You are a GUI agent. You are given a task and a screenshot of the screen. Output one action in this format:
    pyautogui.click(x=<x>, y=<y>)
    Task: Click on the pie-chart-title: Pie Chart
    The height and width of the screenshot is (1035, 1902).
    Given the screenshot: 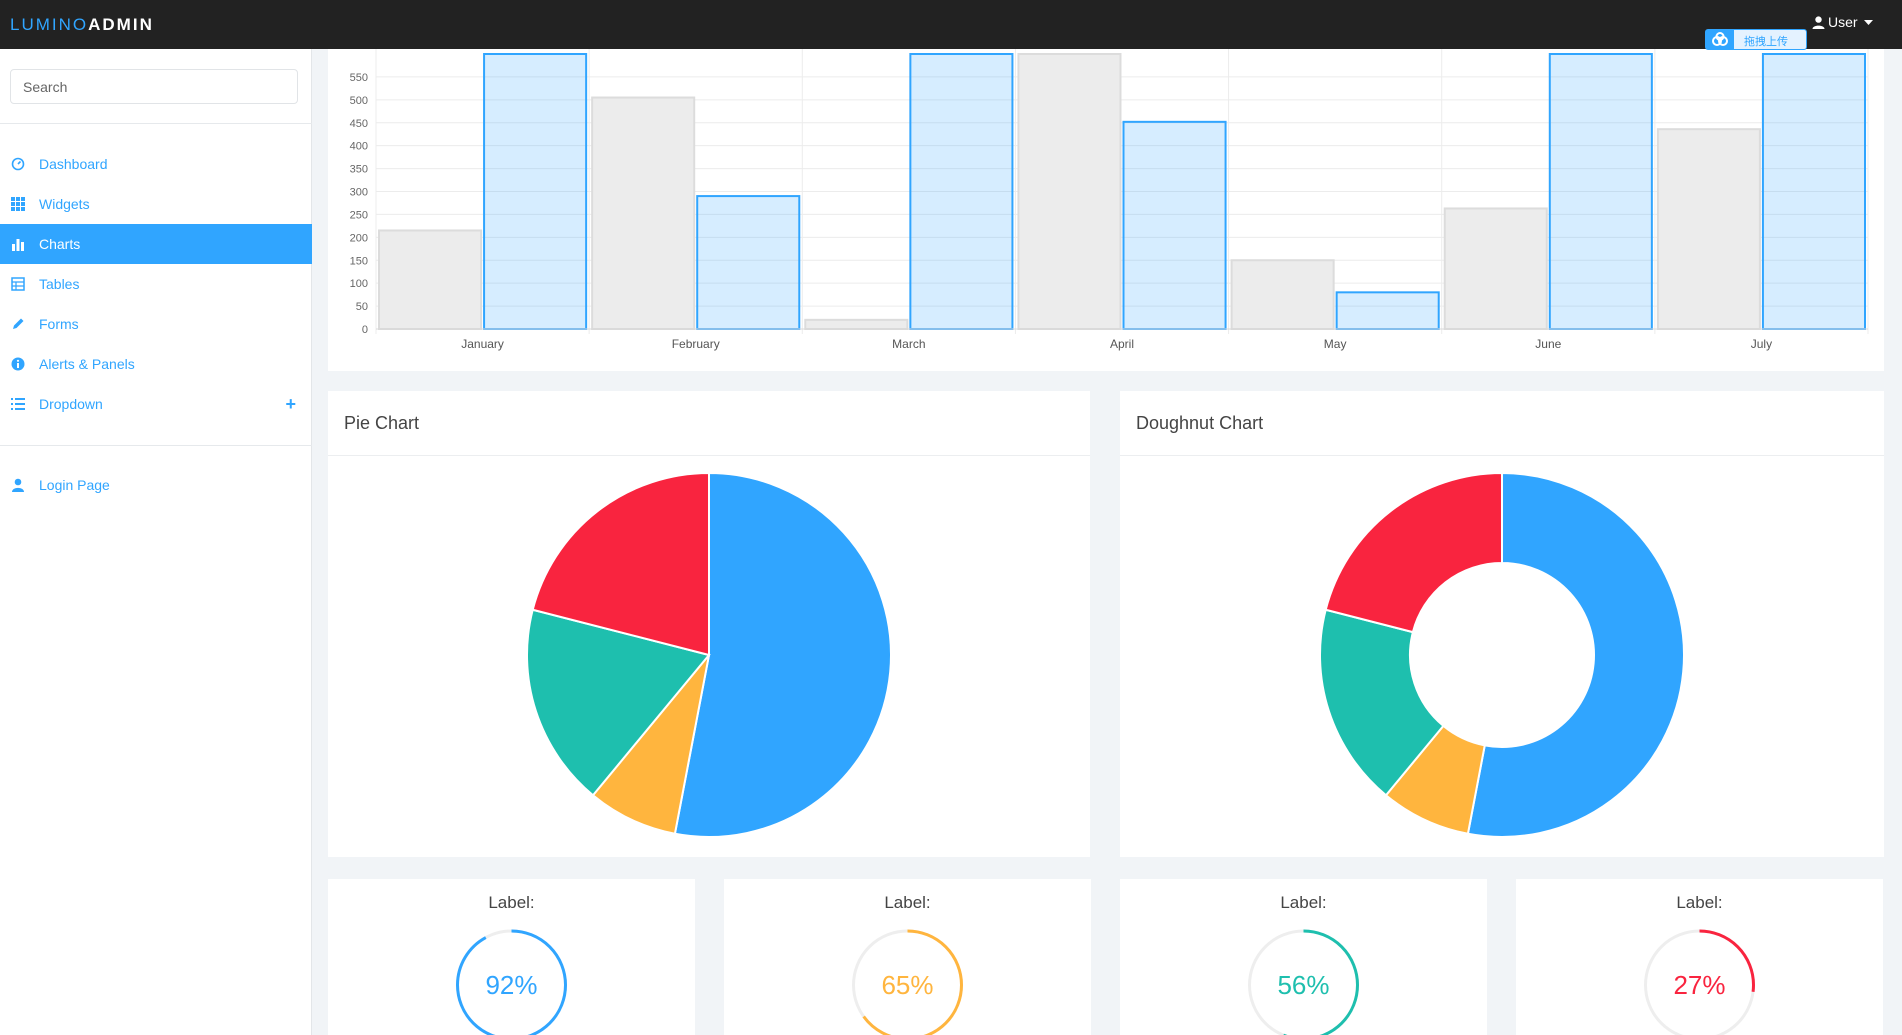 What is the action you would take?
    pyautogui.click(x=709, y=423)
    